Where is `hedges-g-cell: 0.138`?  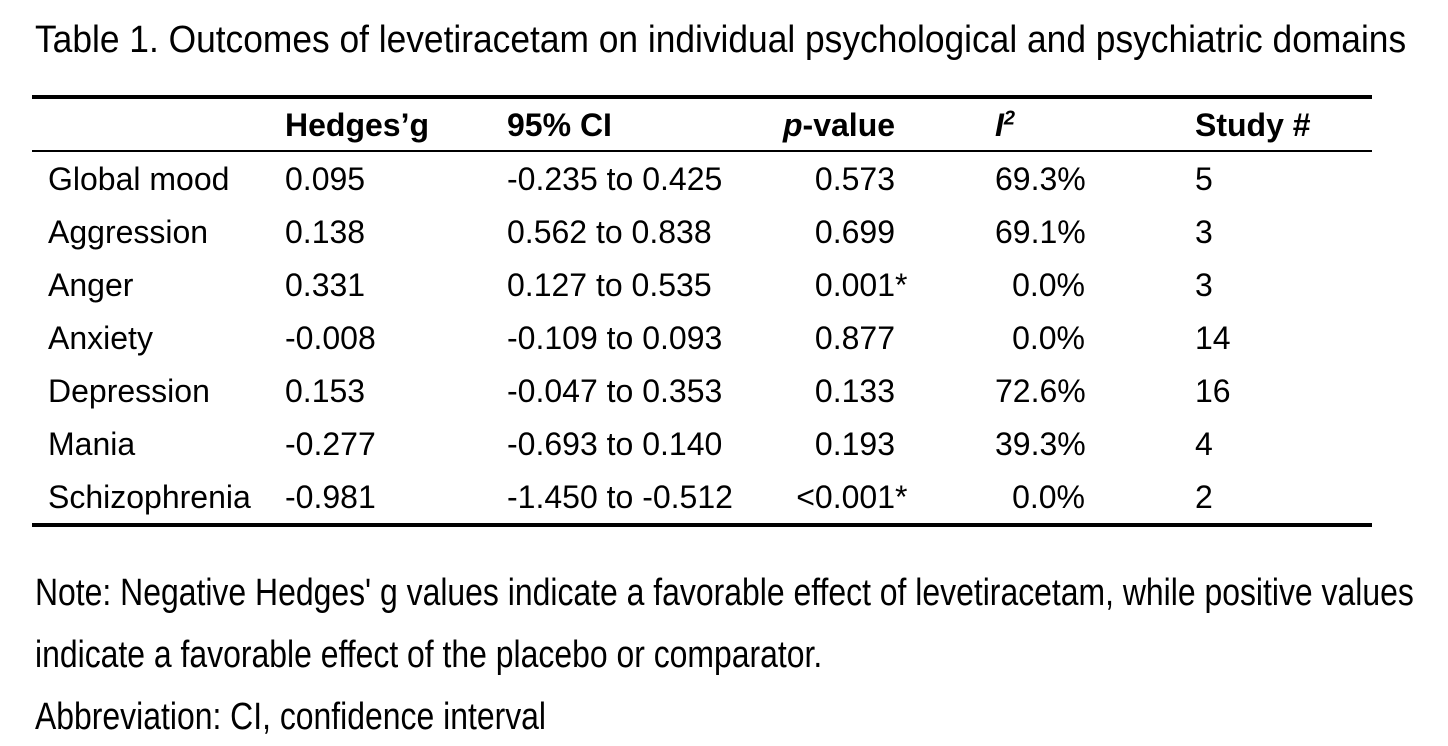 hedges-g-cell: 0.138 is located at coordinates (325, 231).